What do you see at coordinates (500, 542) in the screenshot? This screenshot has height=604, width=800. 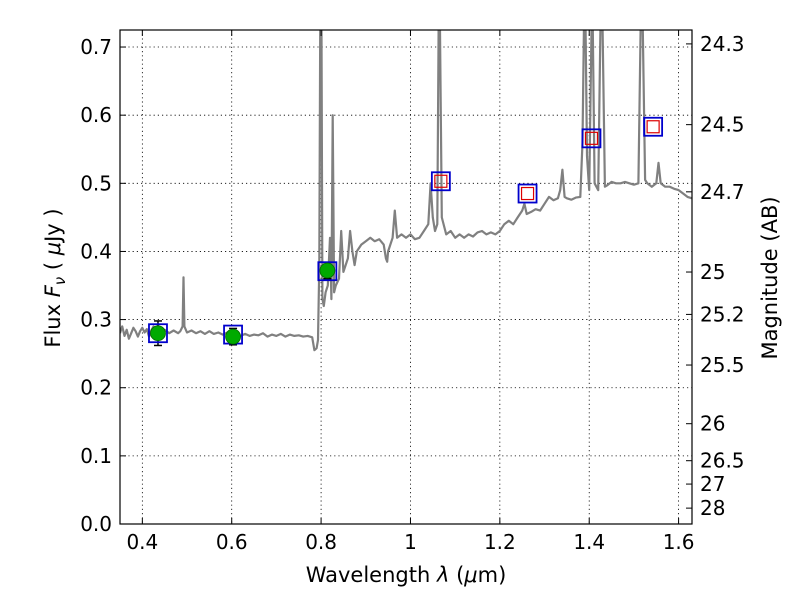 I see `x-tick-label: 1.2` at bounding box center [500, 542].